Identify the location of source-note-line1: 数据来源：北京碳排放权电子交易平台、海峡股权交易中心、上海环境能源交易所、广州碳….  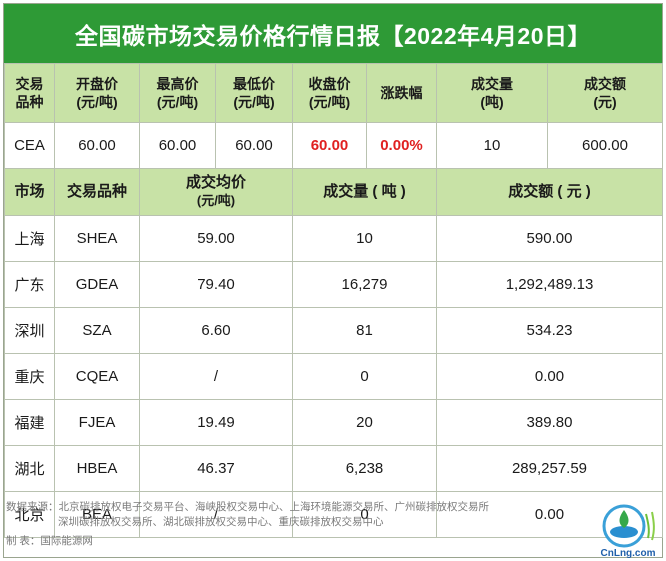
(247, 507).